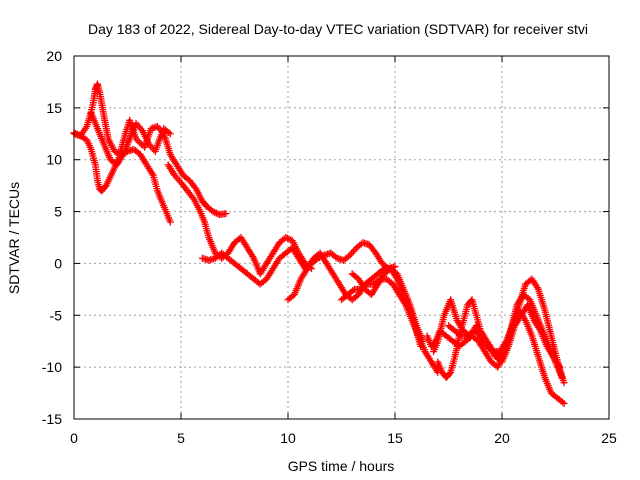 Image resolution: width=640 pixels, height=480 pixels. Describe the element at coordinates (56, 315) in the screenshot. I see `y-tick-label: -5` at that location.